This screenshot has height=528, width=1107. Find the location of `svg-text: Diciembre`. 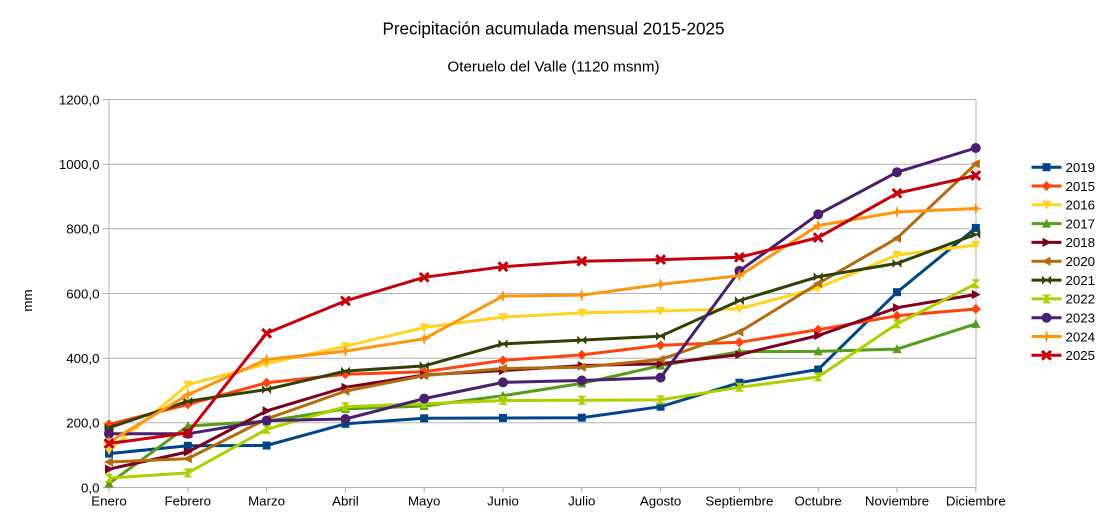

svg-text: Diciembre is located at coordinates (976, 501).